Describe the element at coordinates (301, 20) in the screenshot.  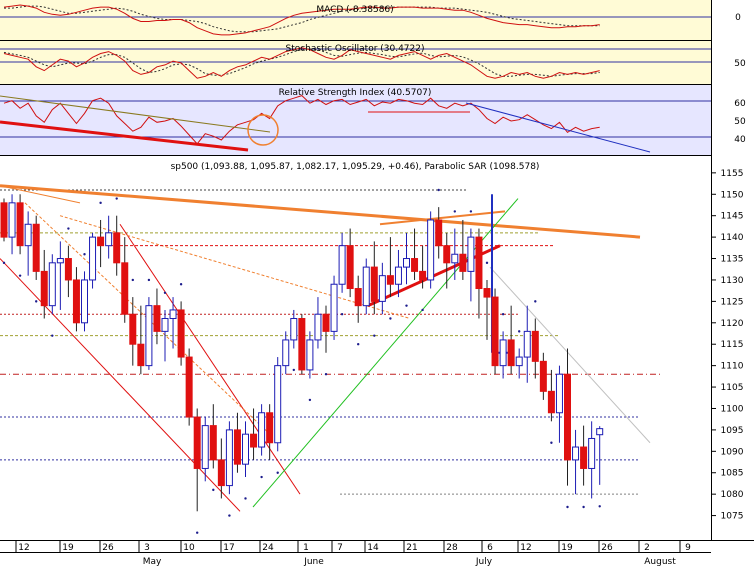
I see `macd-line` at that location.